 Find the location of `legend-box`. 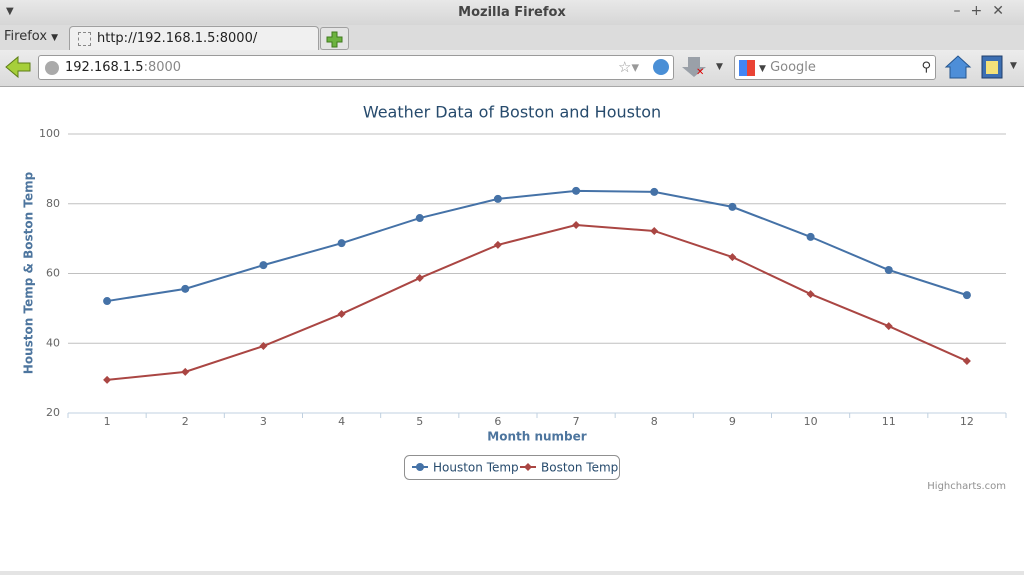

legend-box is located at coordinates (512, 467).